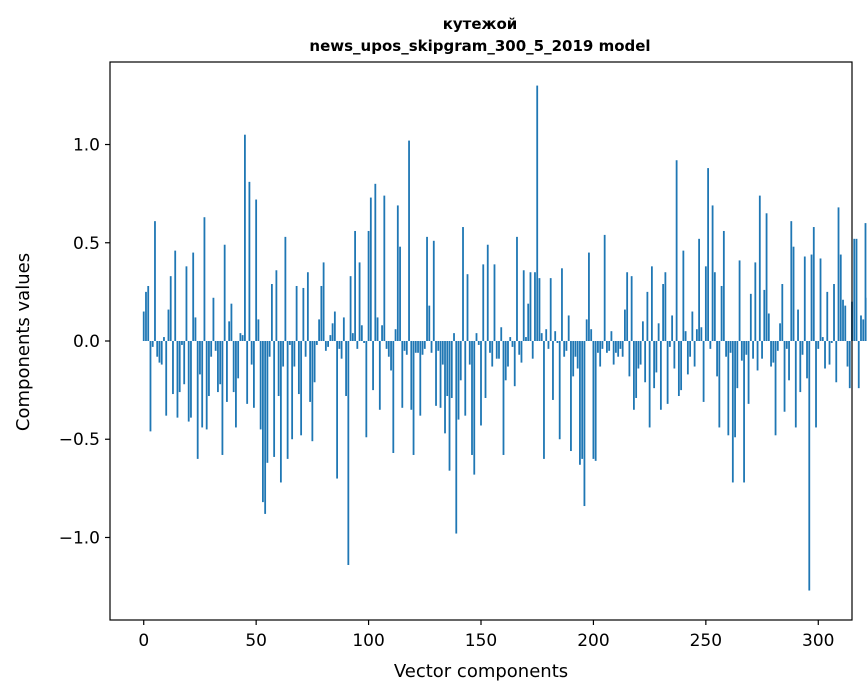  I want to click on x-tick-label: 100, so click(368, 641).